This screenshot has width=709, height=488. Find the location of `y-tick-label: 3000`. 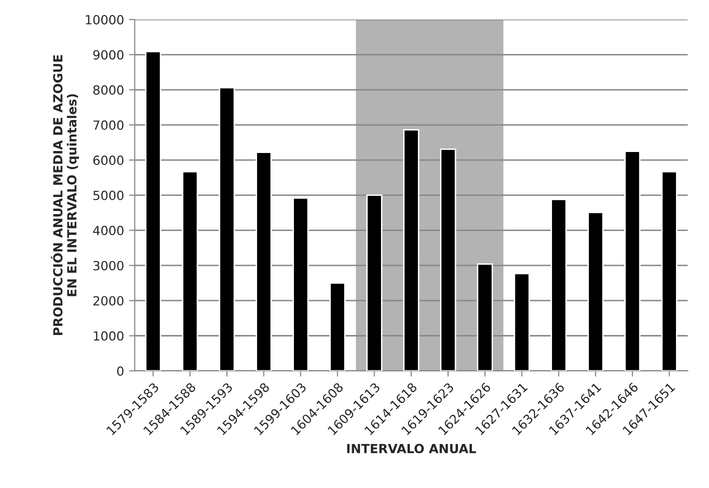

y-tick-label: 3000 is located at coordinates (108, 265).